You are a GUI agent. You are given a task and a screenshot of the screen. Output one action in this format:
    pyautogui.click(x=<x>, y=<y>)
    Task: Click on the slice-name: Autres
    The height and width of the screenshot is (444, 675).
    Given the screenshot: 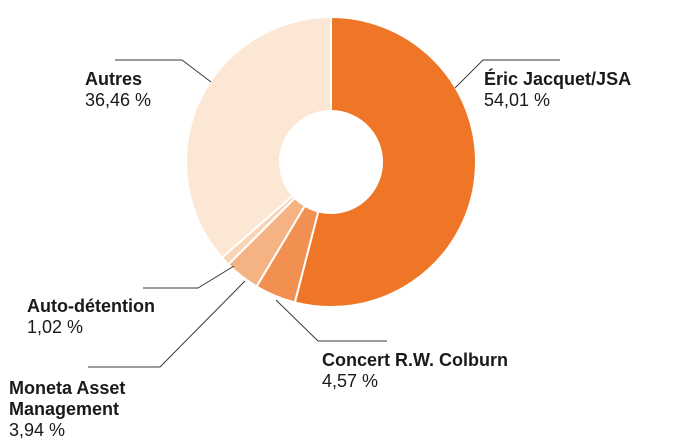 What is the action you would take?
    pyautogui.click(x=114, y=79)
    